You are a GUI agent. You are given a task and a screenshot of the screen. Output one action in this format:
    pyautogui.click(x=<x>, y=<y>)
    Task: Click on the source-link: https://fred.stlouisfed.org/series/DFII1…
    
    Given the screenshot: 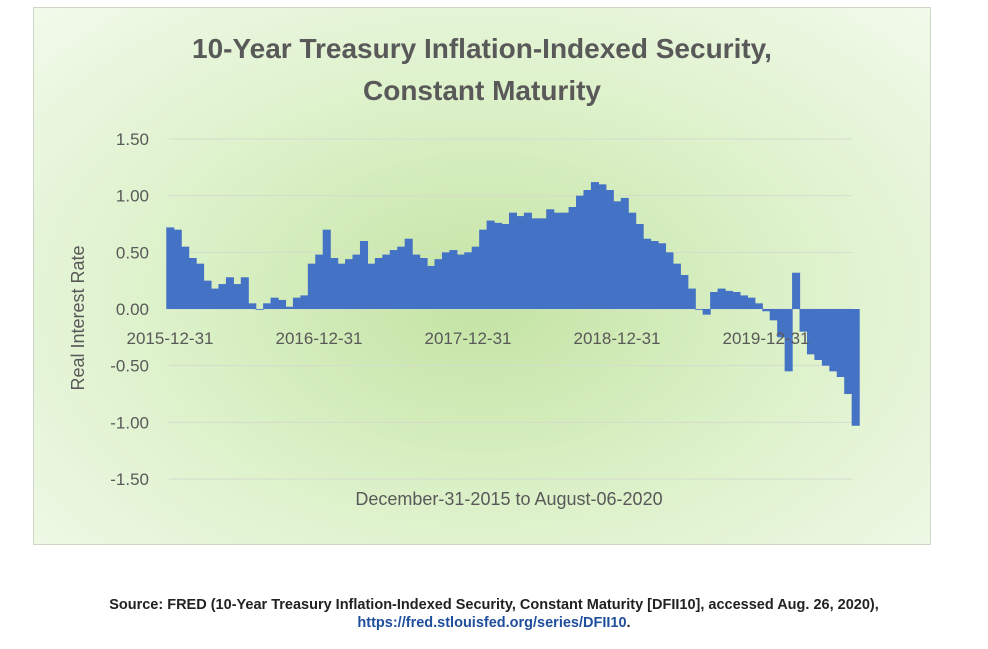 What is the action you would take?
    pyautogui.click(x=492, y=623)
    